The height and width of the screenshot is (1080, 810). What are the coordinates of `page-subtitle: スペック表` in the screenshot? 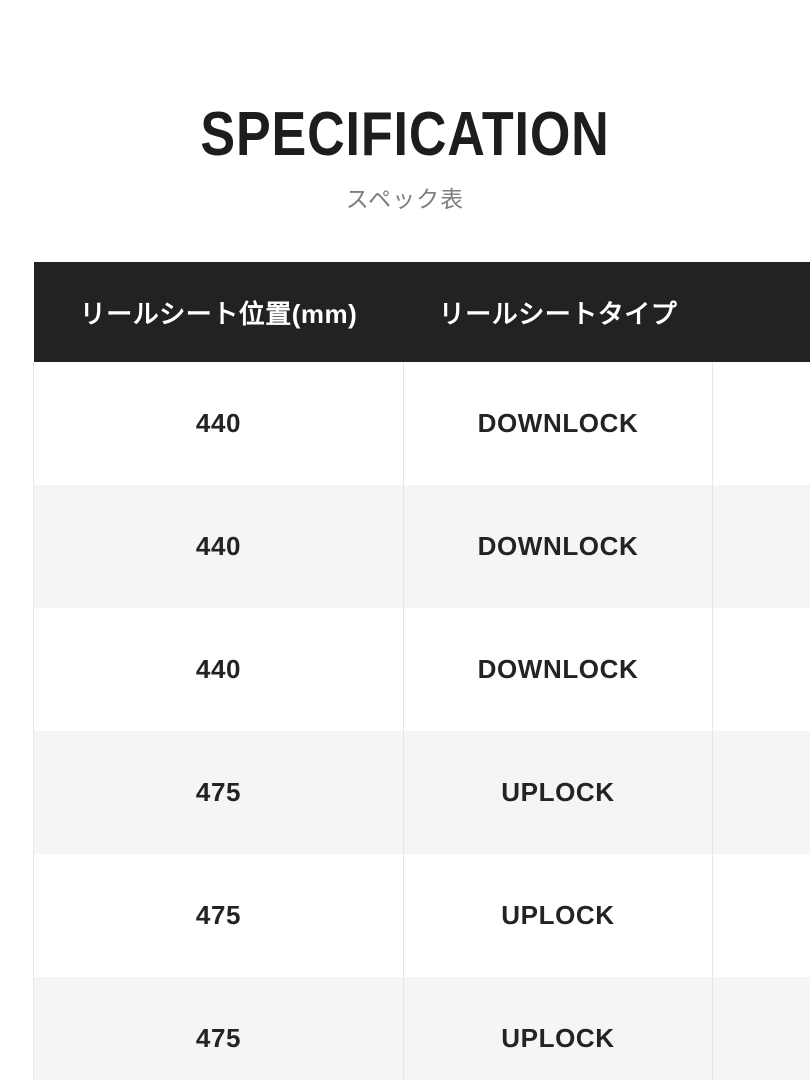 It's located at (405, 199).